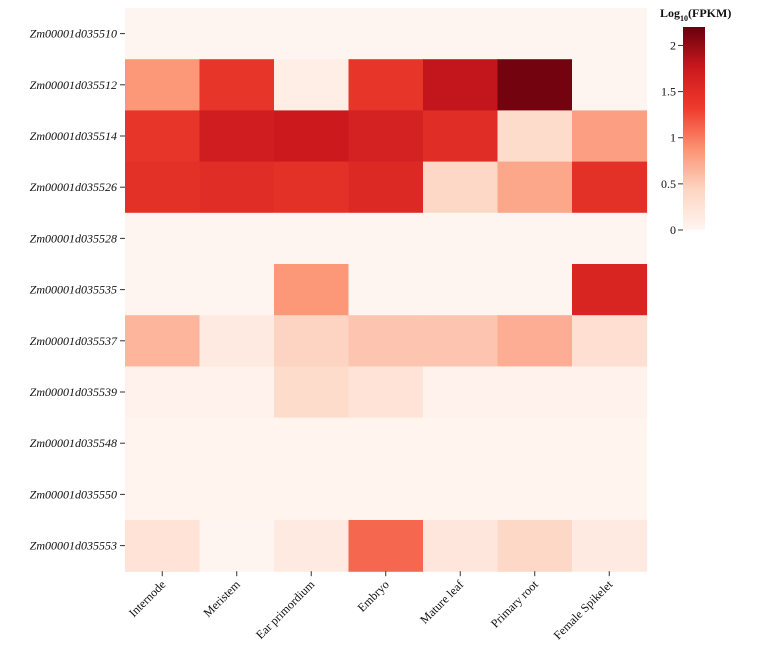 The width and height of the screenshot is (769, 652). I want to click on colorbar-tick-label: 0.5, so click(668, 184).